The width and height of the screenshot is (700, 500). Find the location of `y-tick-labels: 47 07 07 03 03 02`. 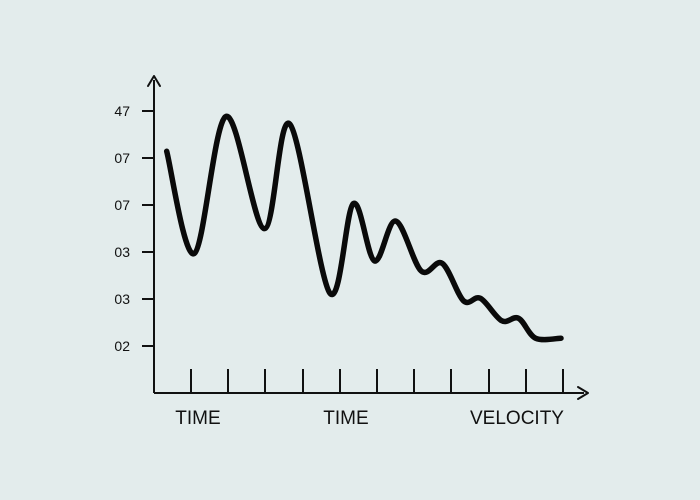

y-tick-labels: 47 07 07 03 03 02 is located at coordinates (122, 228).